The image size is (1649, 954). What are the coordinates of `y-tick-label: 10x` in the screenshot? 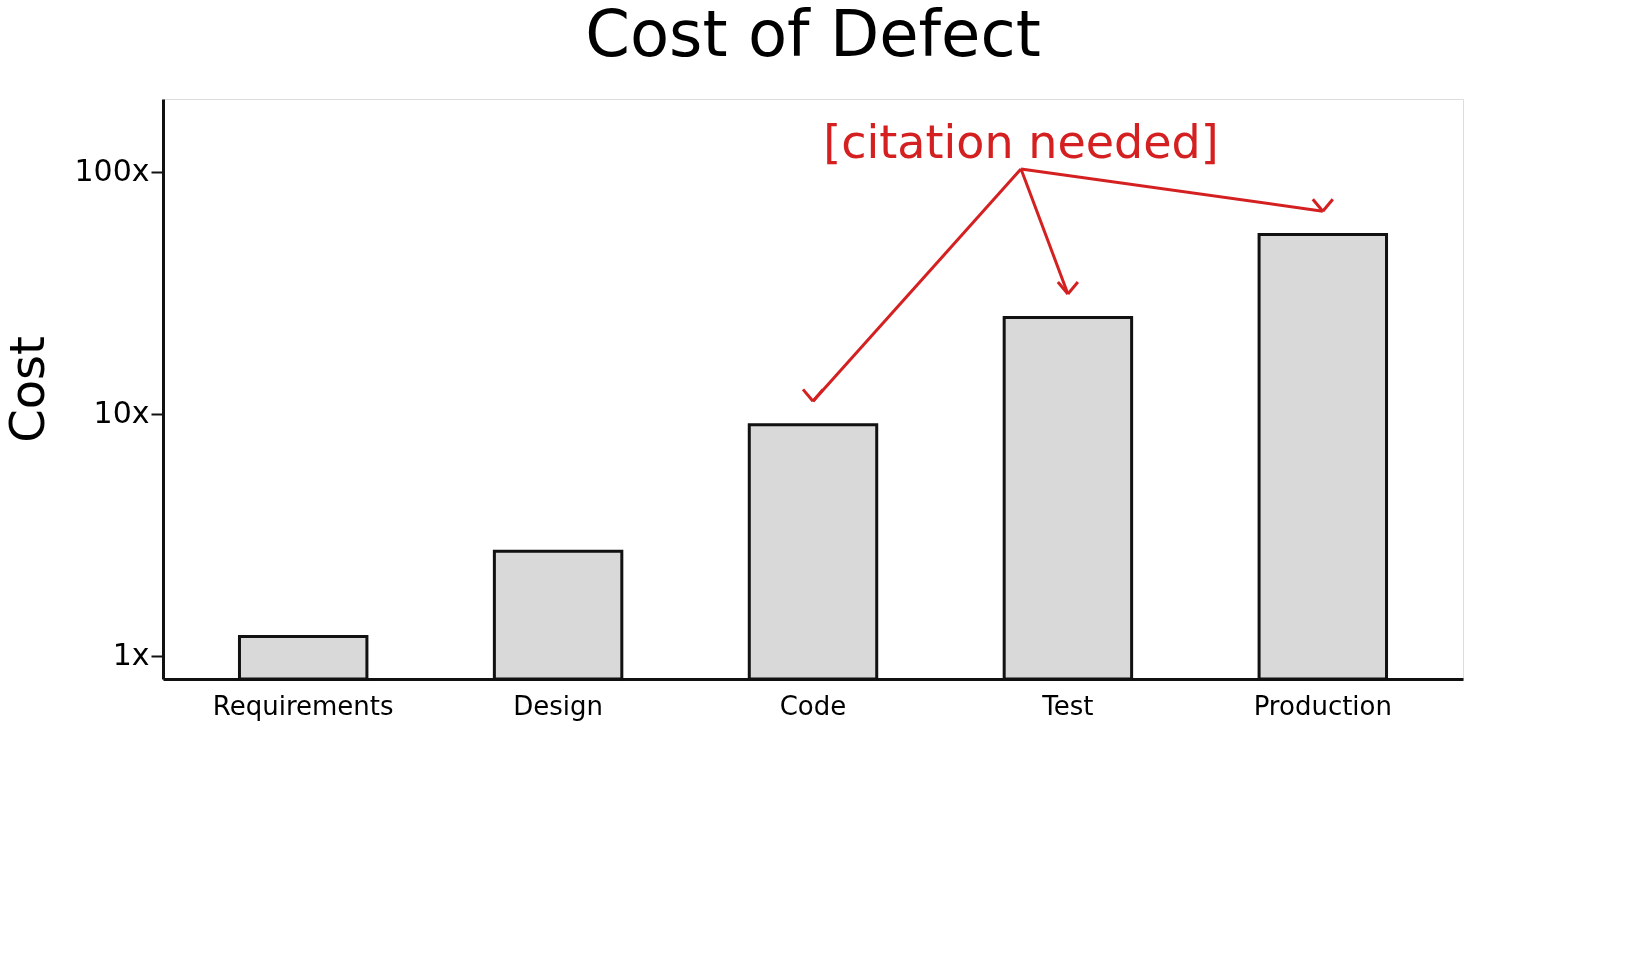 It's located at (121, 413).